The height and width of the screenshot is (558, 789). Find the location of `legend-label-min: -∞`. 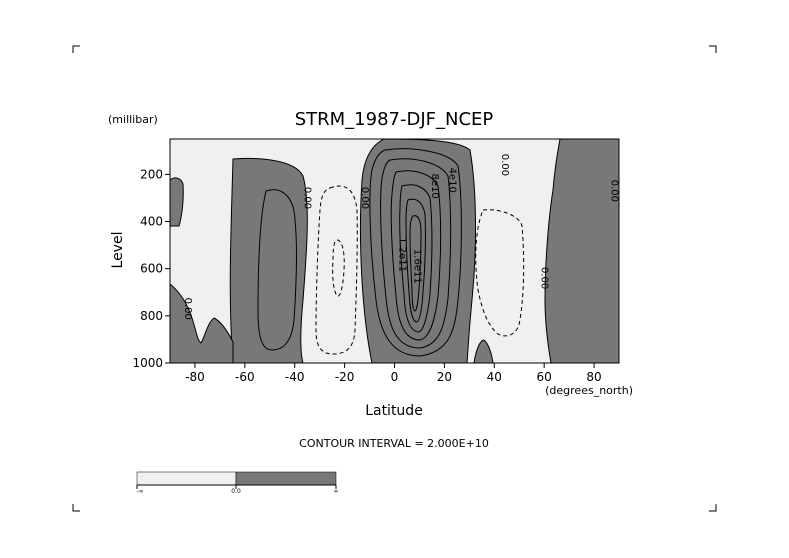

legend-label-min: -∞ is located at coordinates (139, 491).